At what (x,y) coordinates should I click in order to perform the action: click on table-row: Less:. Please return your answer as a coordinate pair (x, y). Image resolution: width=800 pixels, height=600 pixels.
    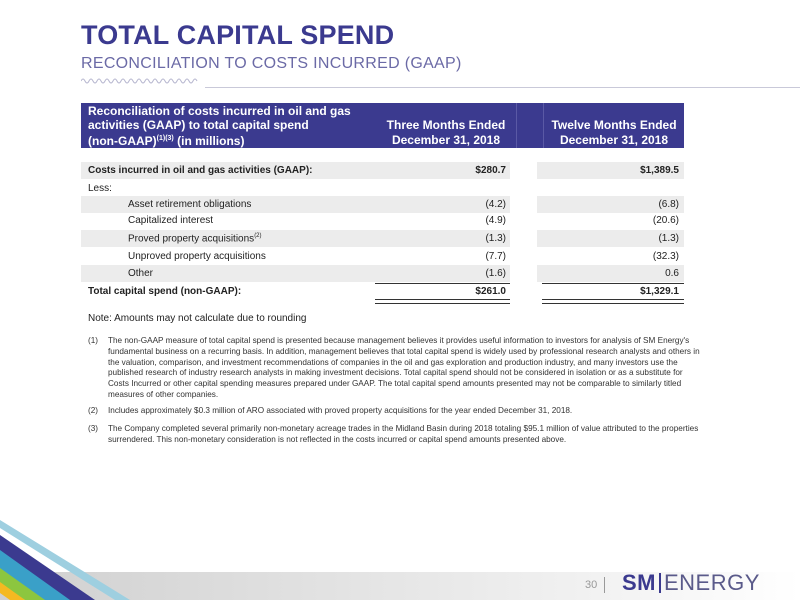
    Looking at the image, I should click on (382, 188).